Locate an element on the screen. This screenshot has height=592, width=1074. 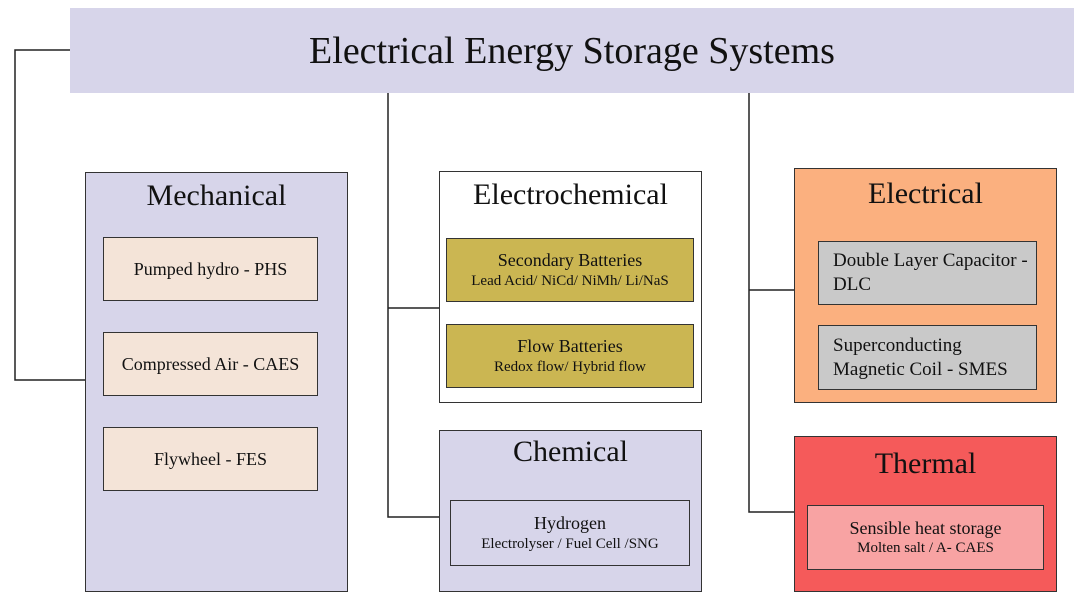
item: Pumped hydro - PHS is located at coordinates (210, 269).